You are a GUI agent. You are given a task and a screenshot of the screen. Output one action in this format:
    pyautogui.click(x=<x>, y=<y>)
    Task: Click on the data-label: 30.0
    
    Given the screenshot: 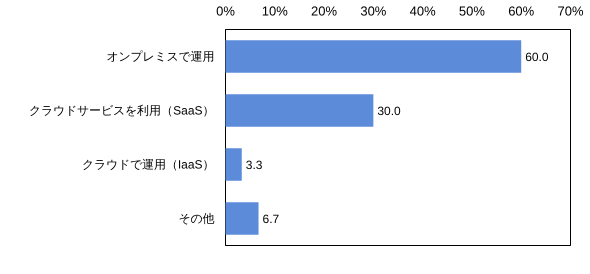 What is the action you would take?
    pyautogui.click(x=389, y=111)
    